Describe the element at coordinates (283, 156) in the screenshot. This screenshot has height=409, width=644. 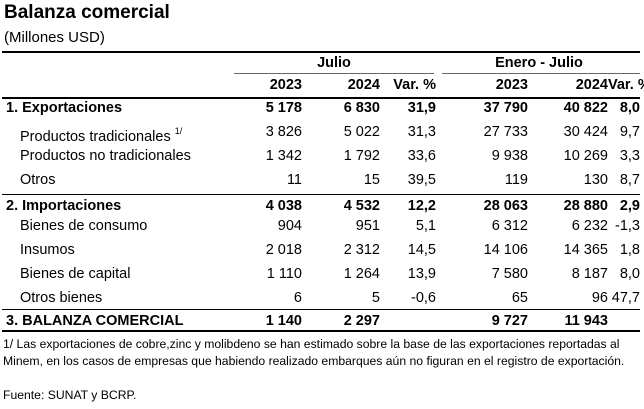
I see `table-cell: 1 342` at that location.